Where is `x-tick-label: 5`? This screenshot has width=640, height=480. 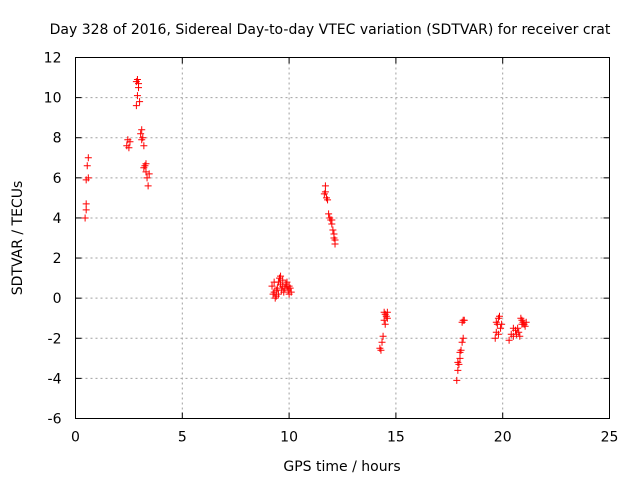 x-tick-label: 5 is located at coordinates (182, 438).